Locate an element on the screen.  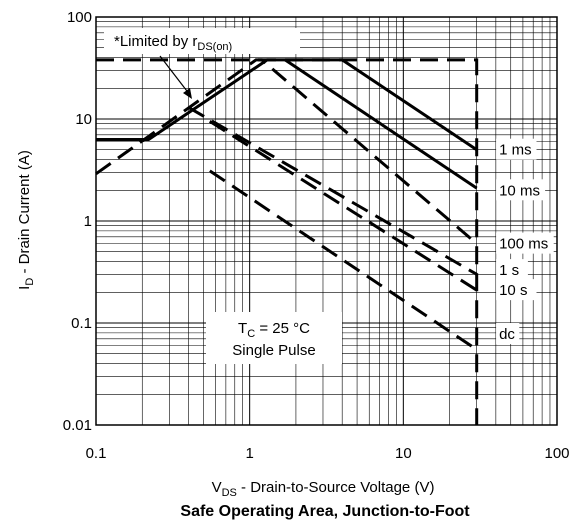
x-tick-label: 10 is located at coordinates (403, 453).